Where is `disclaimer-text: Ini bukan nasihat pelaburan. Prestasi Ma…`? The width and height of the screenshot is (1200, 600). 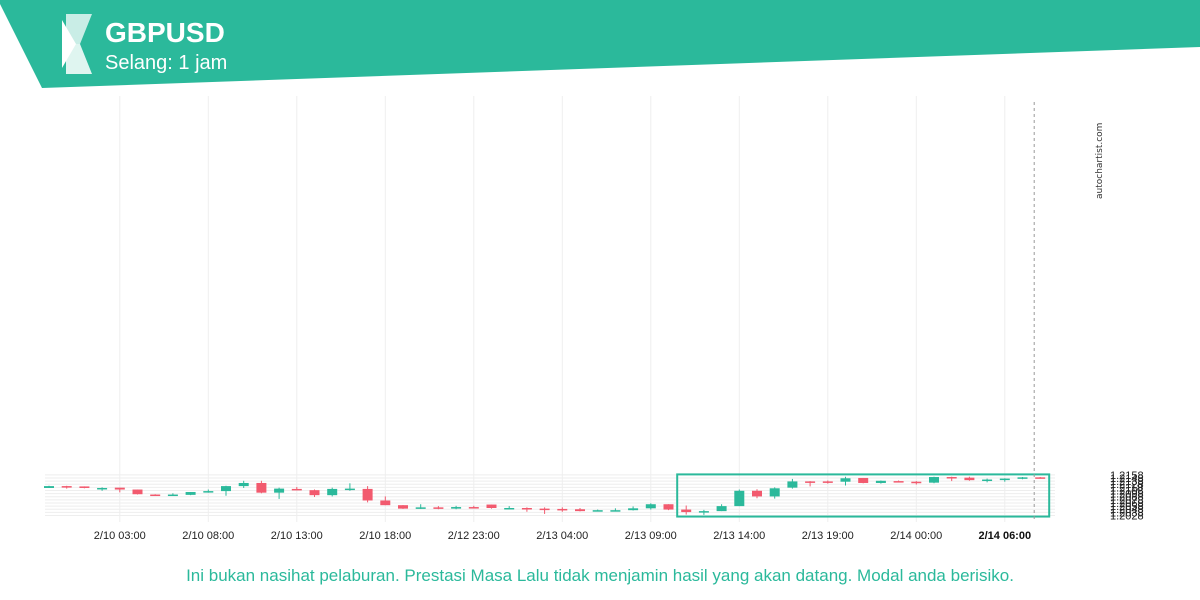
disclaimer-text: Ini bukan nasihat pelaburan. Prestasi Ma… is located at coordinates (600, 575).